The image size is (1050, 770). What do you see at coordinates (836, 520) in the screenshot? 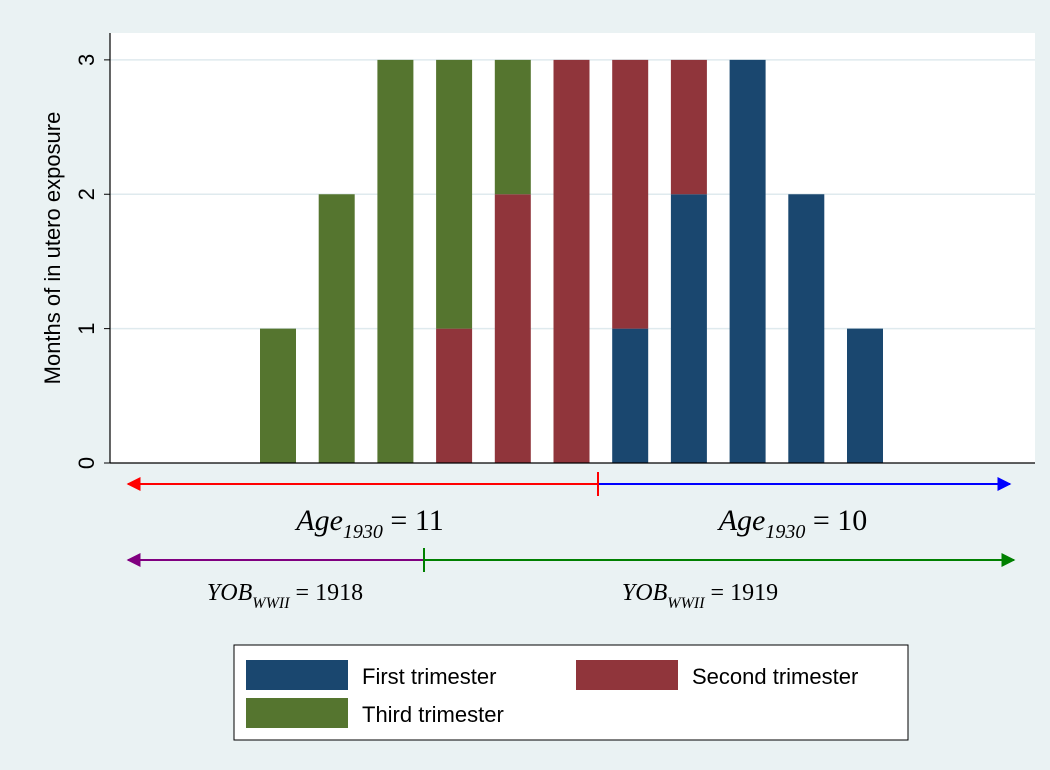
I see `annotation-part: = 10` at bounding box center [836, 520].